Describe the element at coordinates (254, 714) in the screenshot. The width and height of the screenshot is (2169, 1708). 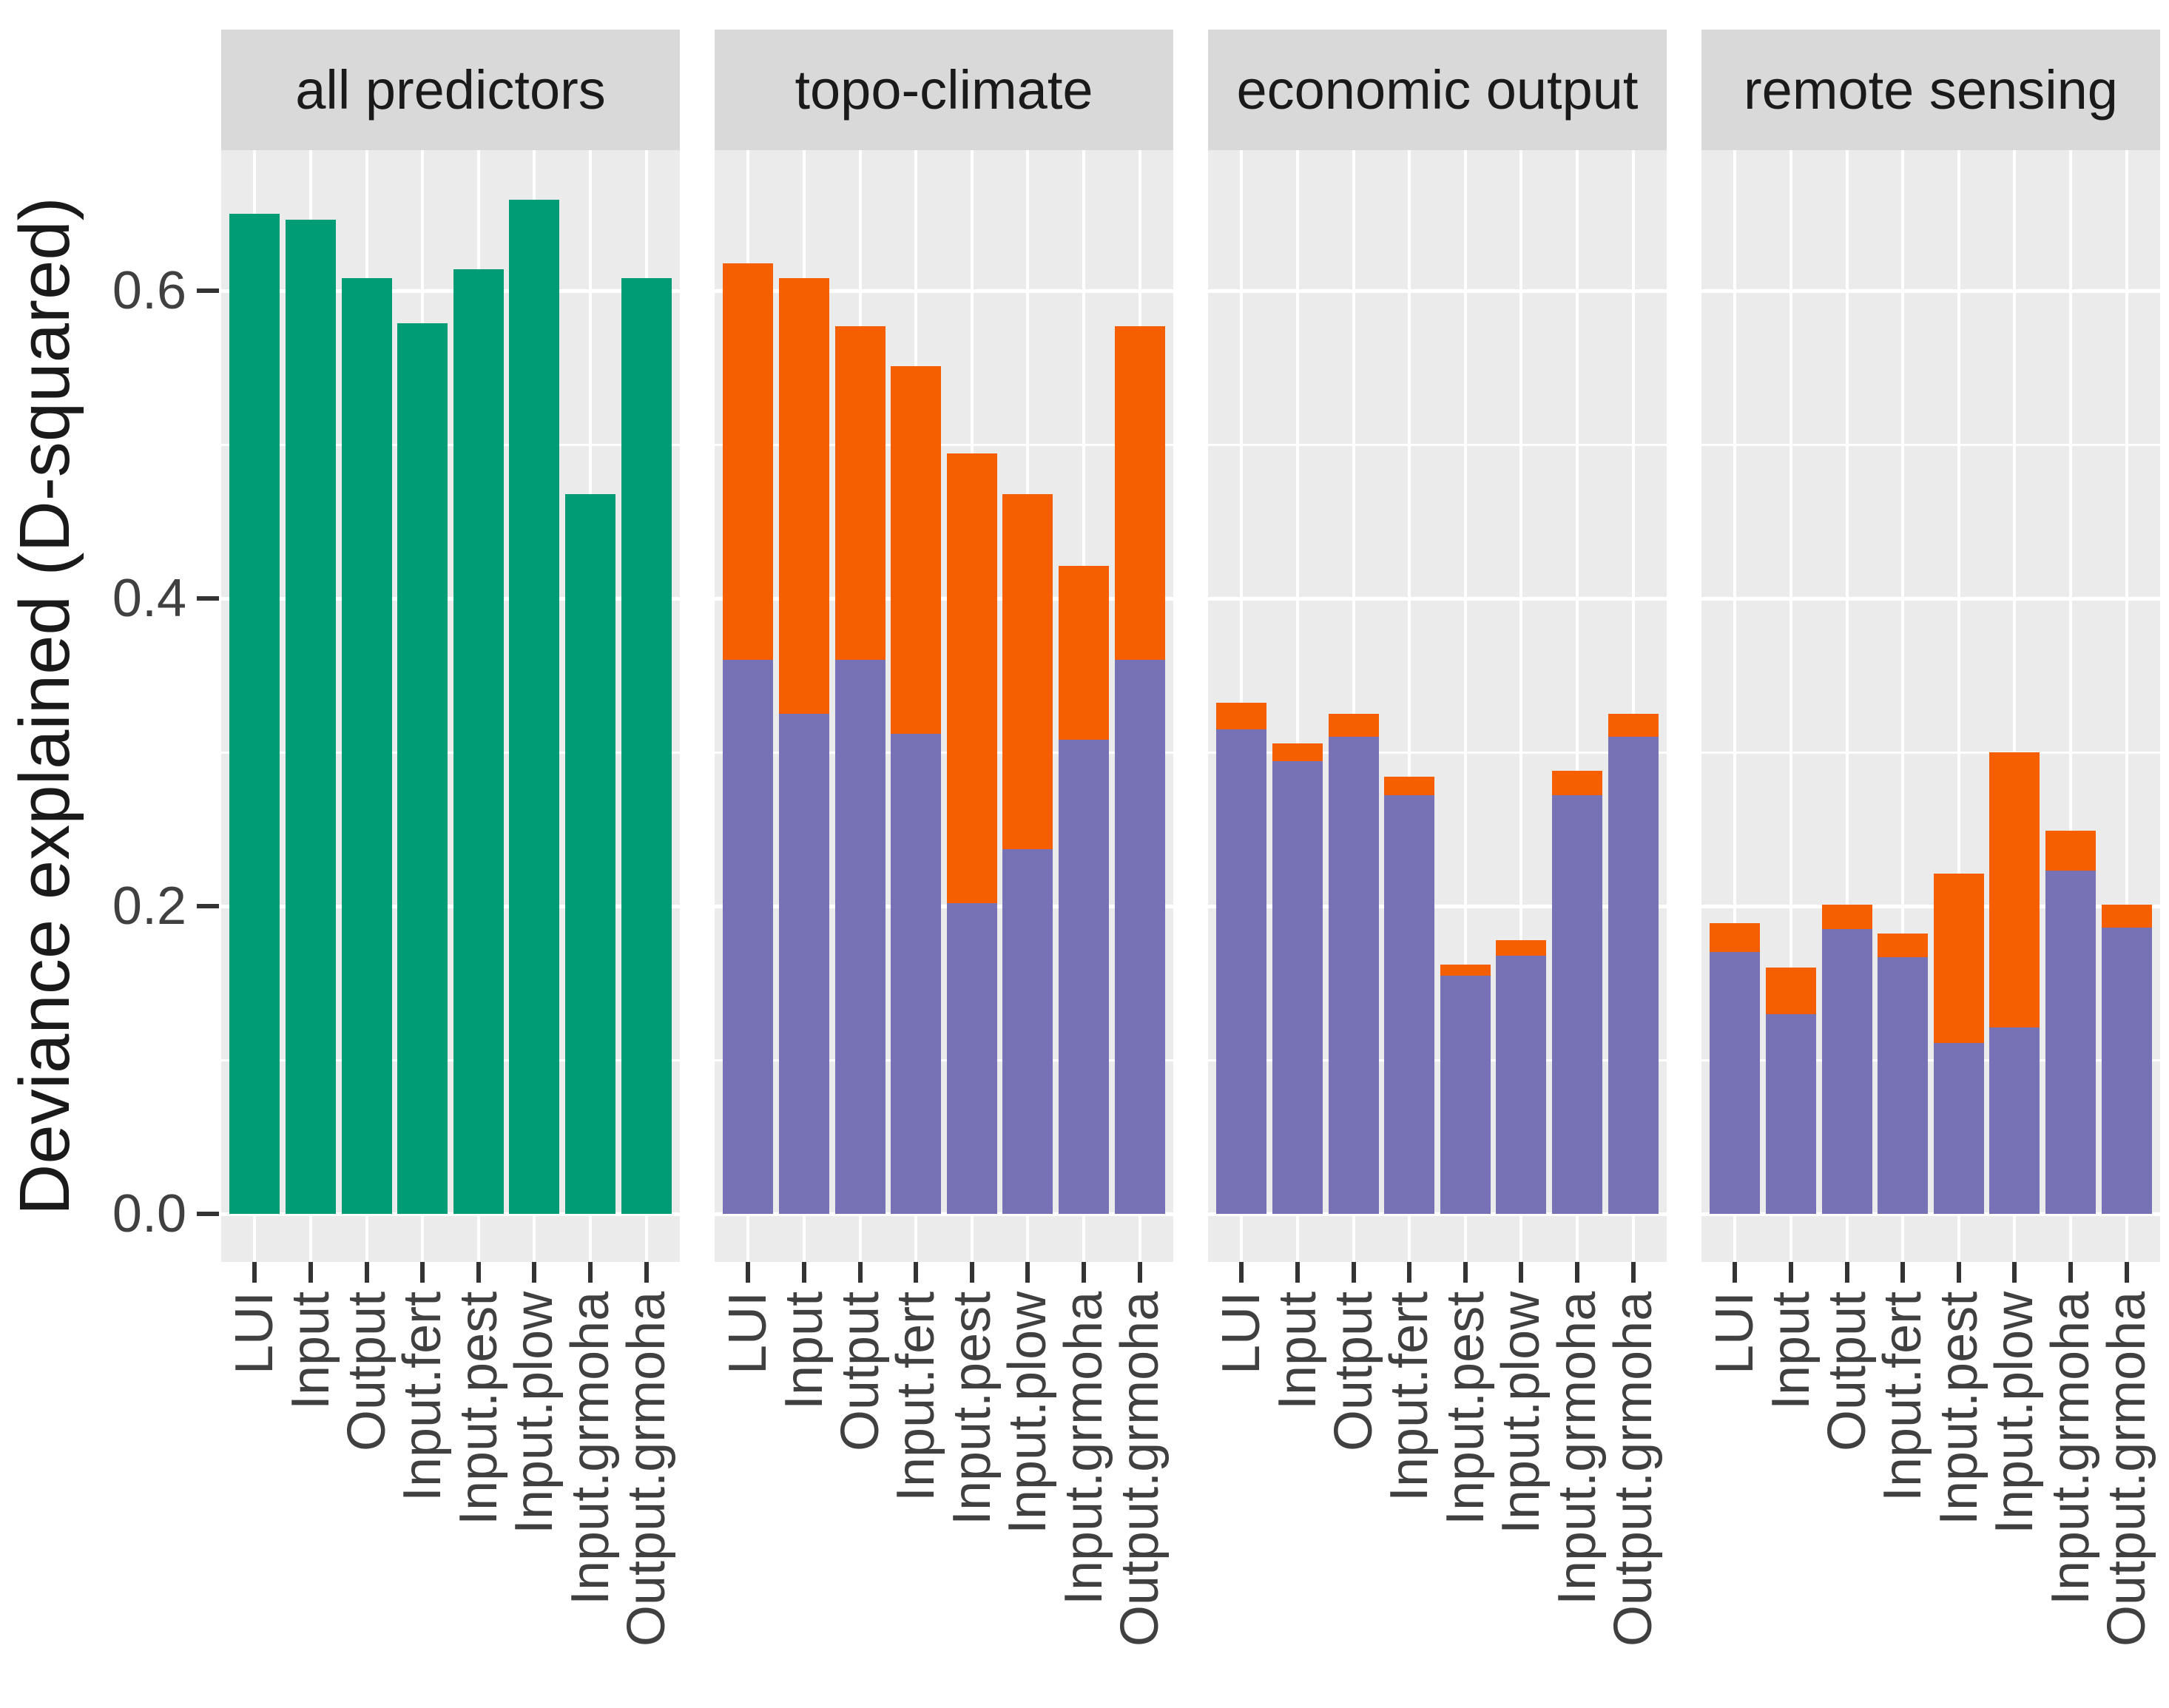
I see `bar-LUI-all predictors` at that location.